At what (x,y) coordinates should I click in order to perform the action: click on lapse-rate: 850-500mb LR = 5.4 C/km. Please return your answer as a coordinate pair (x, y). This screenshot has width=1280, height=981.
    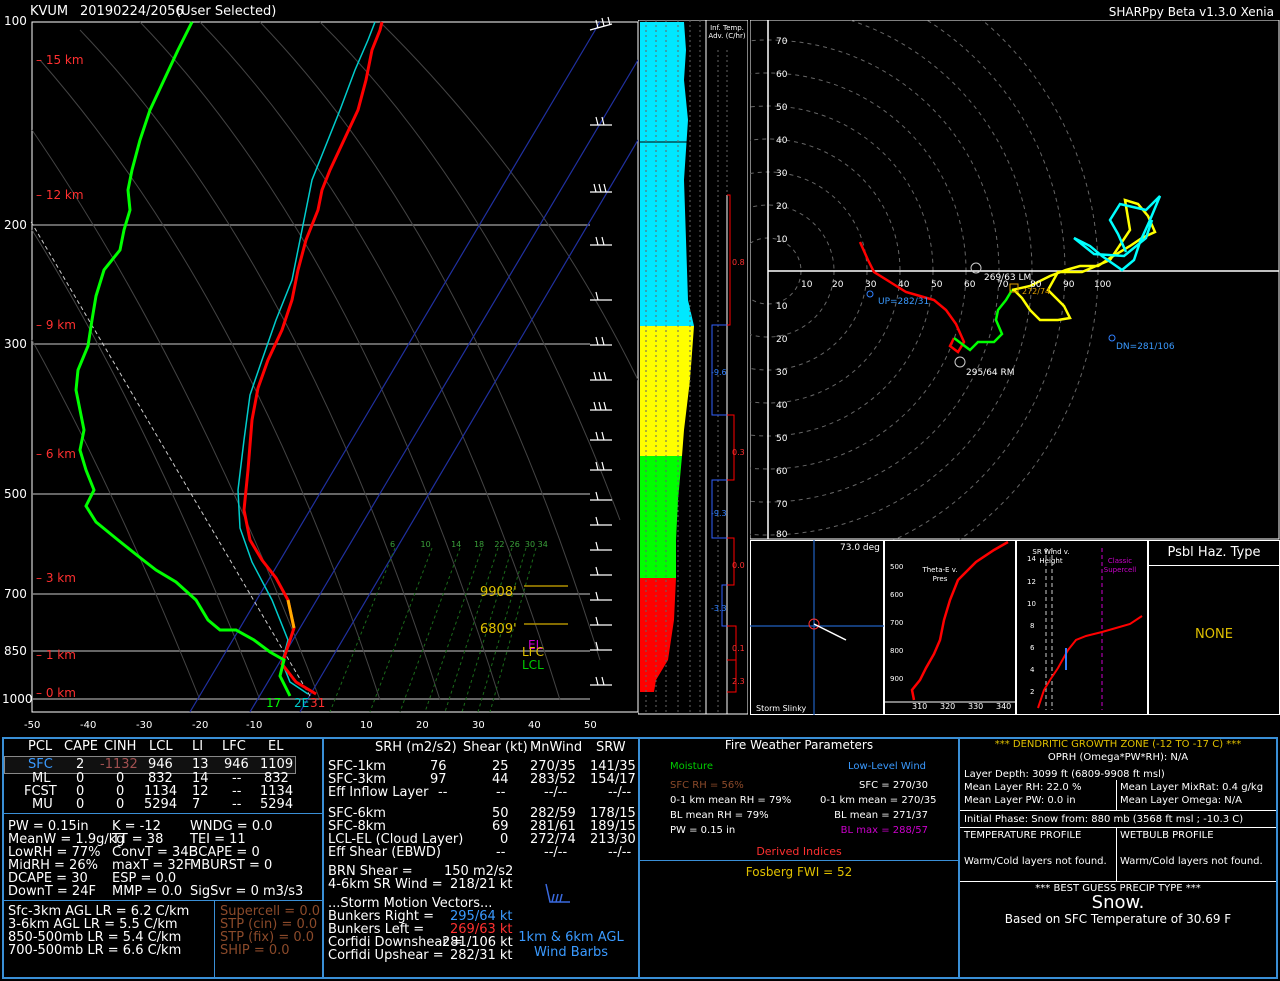
    Looking at the image, I should click on (95, 937).